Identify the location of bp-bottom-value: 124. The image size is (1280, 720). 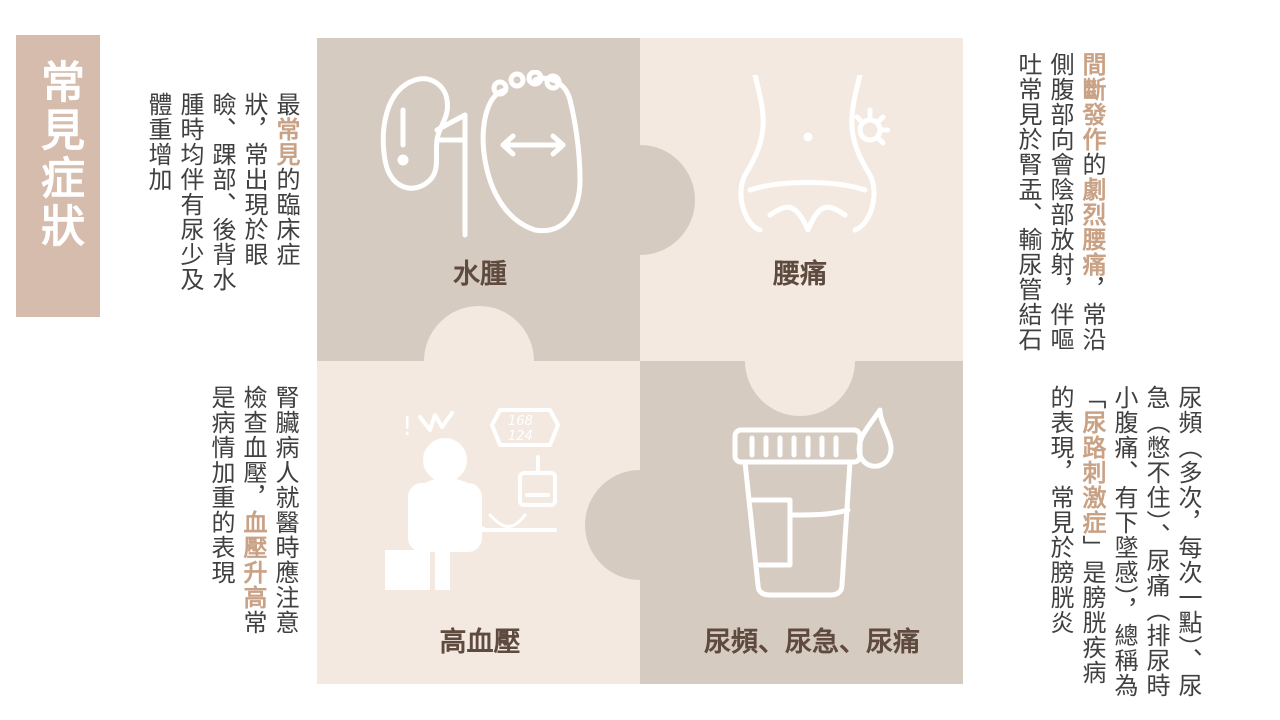
(520, 436).